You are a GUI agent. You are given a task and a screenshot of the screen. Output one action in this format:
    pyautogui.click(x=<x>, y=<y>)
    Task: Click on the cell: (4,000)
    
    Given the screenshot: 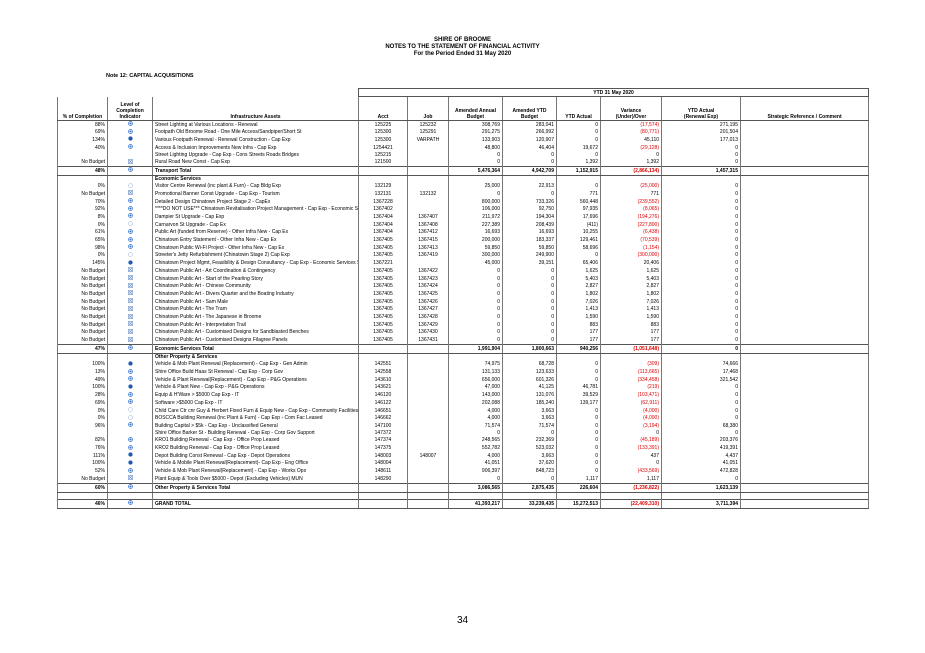 What is the action you would take?
    pyautogui.click(x=631, y=418)
    